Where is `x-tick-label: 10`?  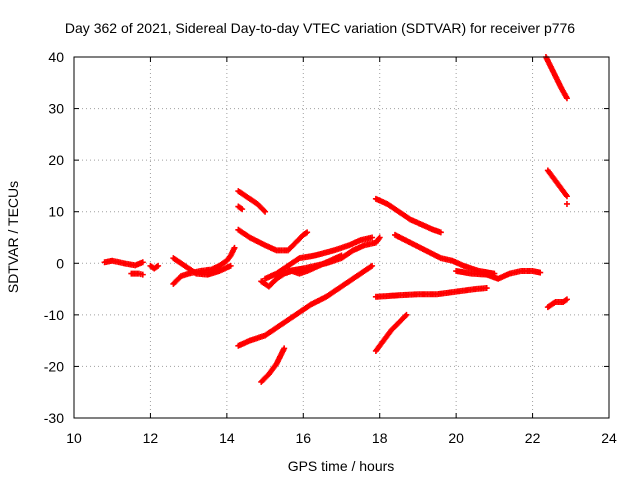
x-tick-label: 10 is located at coordinates (74, 438).